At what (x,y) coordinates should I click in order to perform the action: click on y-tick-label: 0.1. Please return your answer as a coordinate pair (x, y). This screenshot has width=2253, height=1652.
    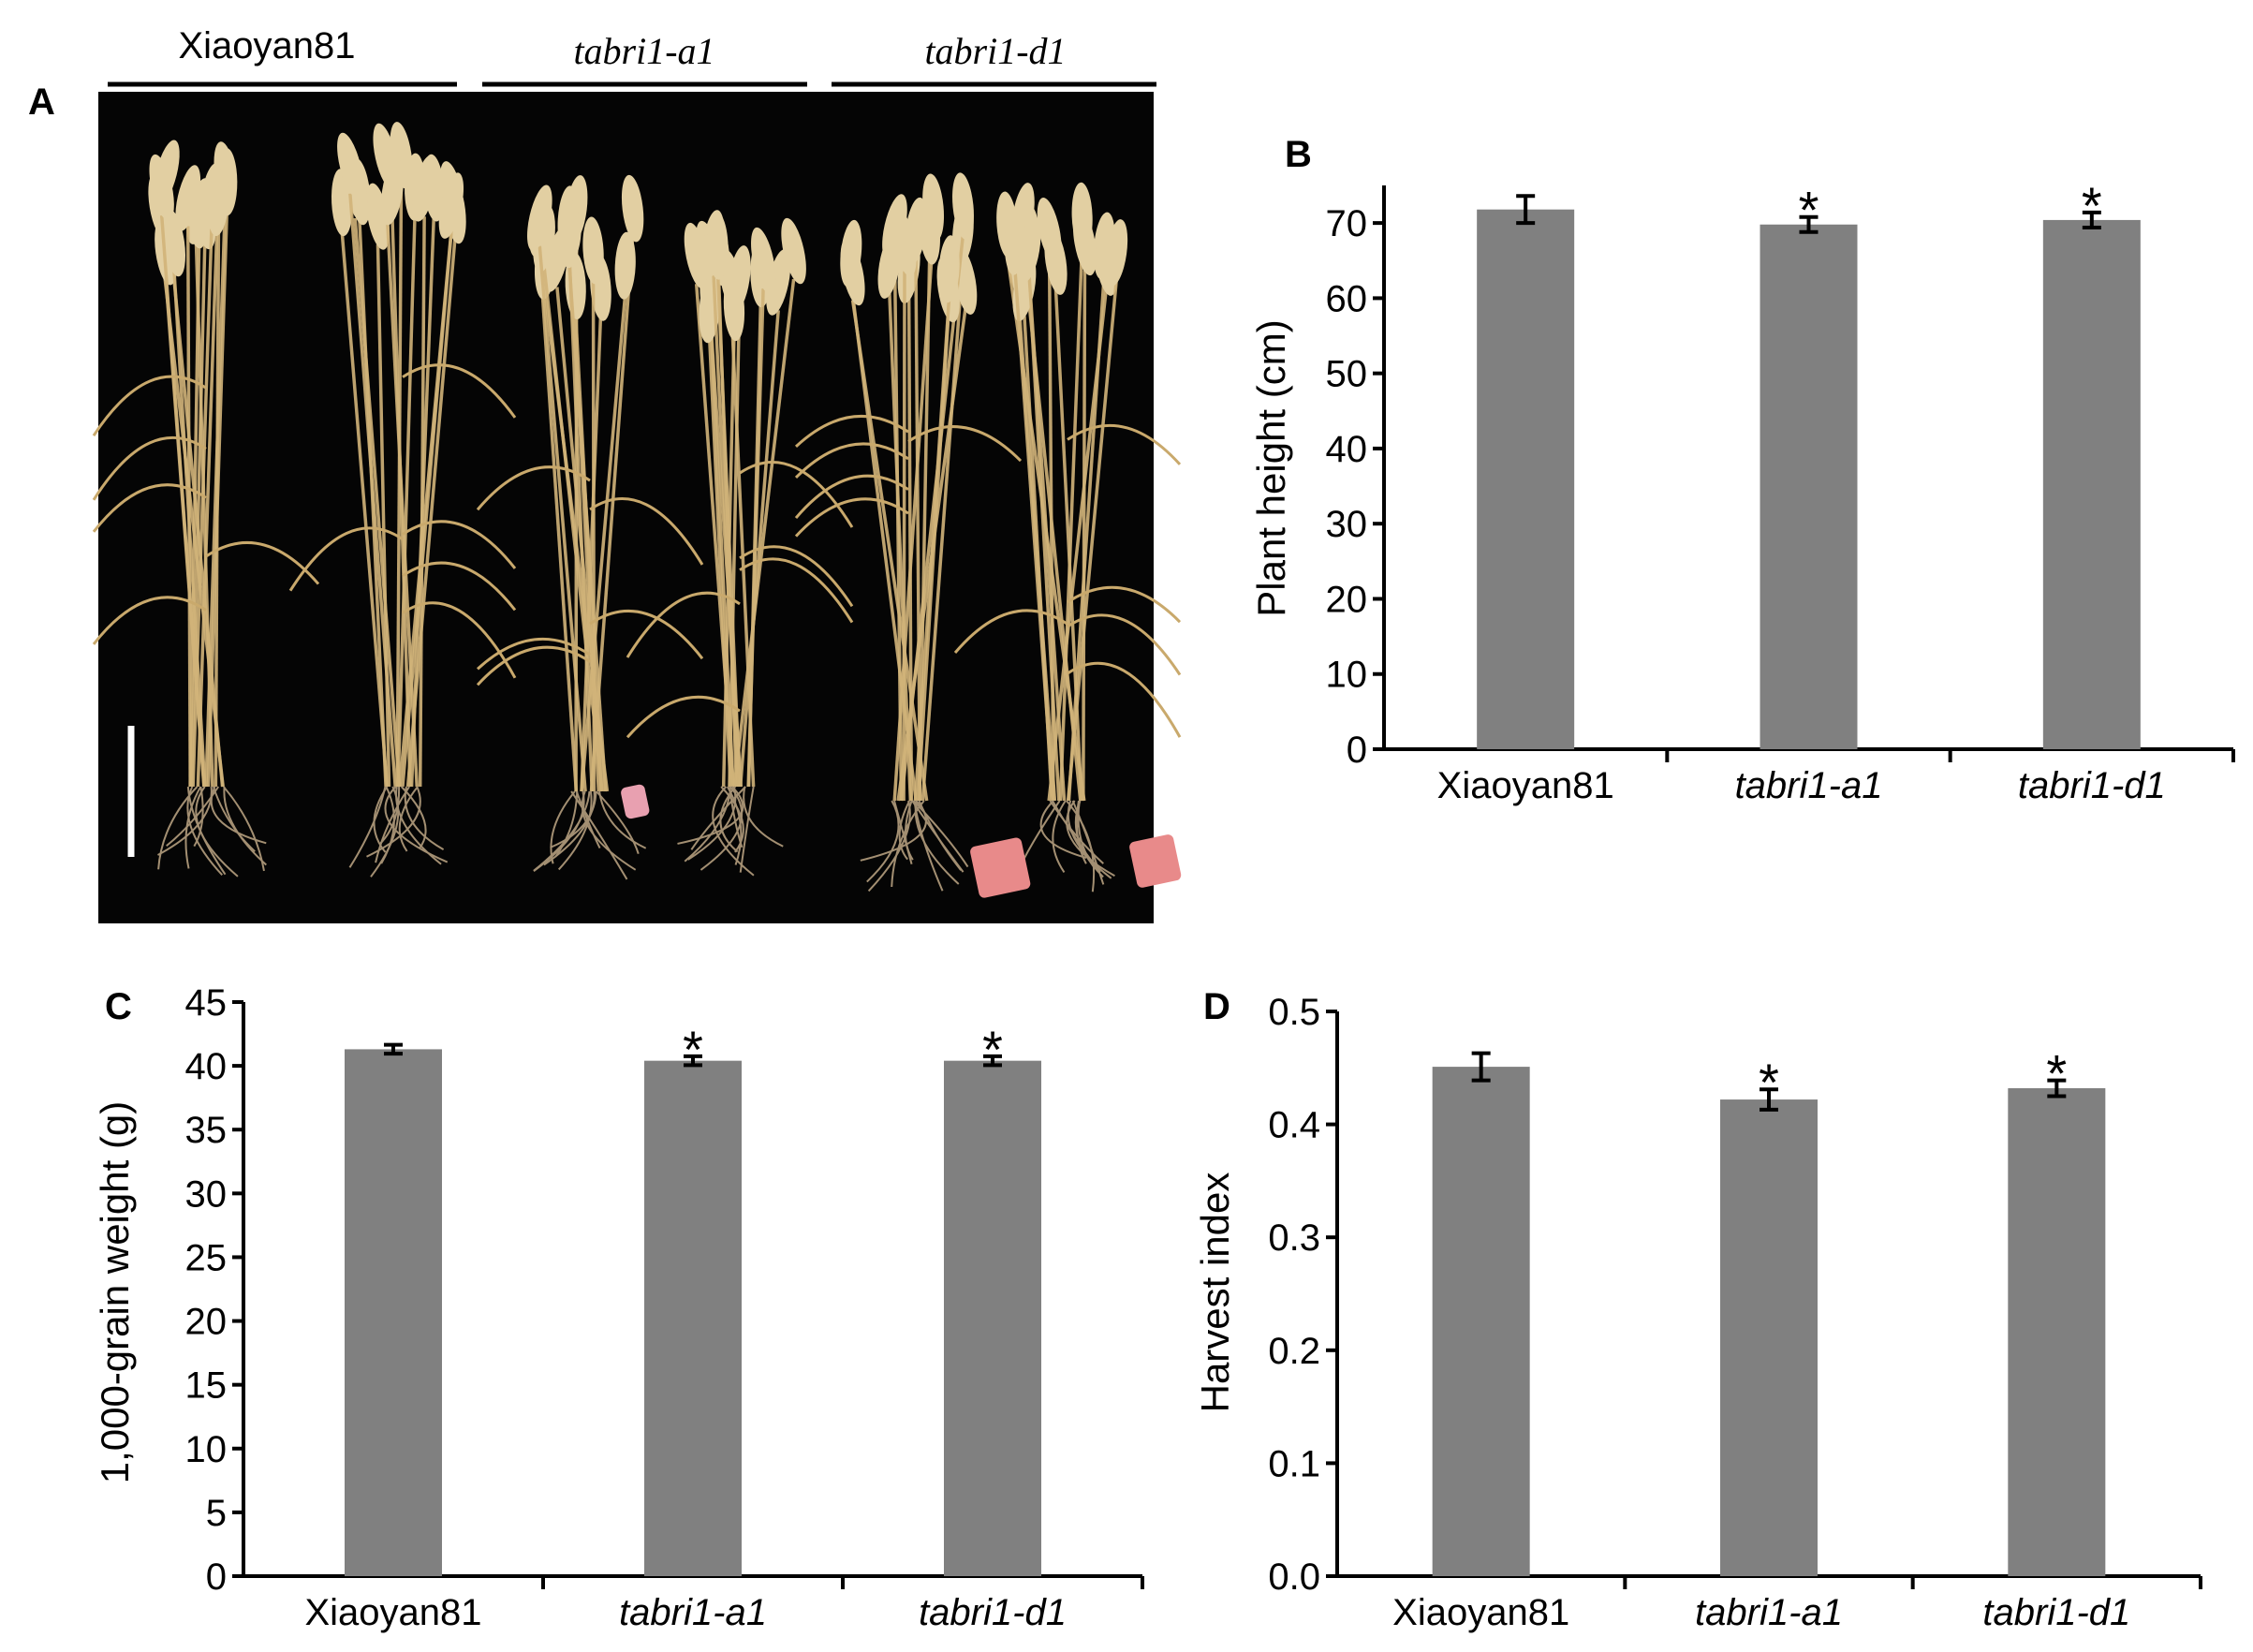
    Looking at the image, I should click on (1294, 1463).